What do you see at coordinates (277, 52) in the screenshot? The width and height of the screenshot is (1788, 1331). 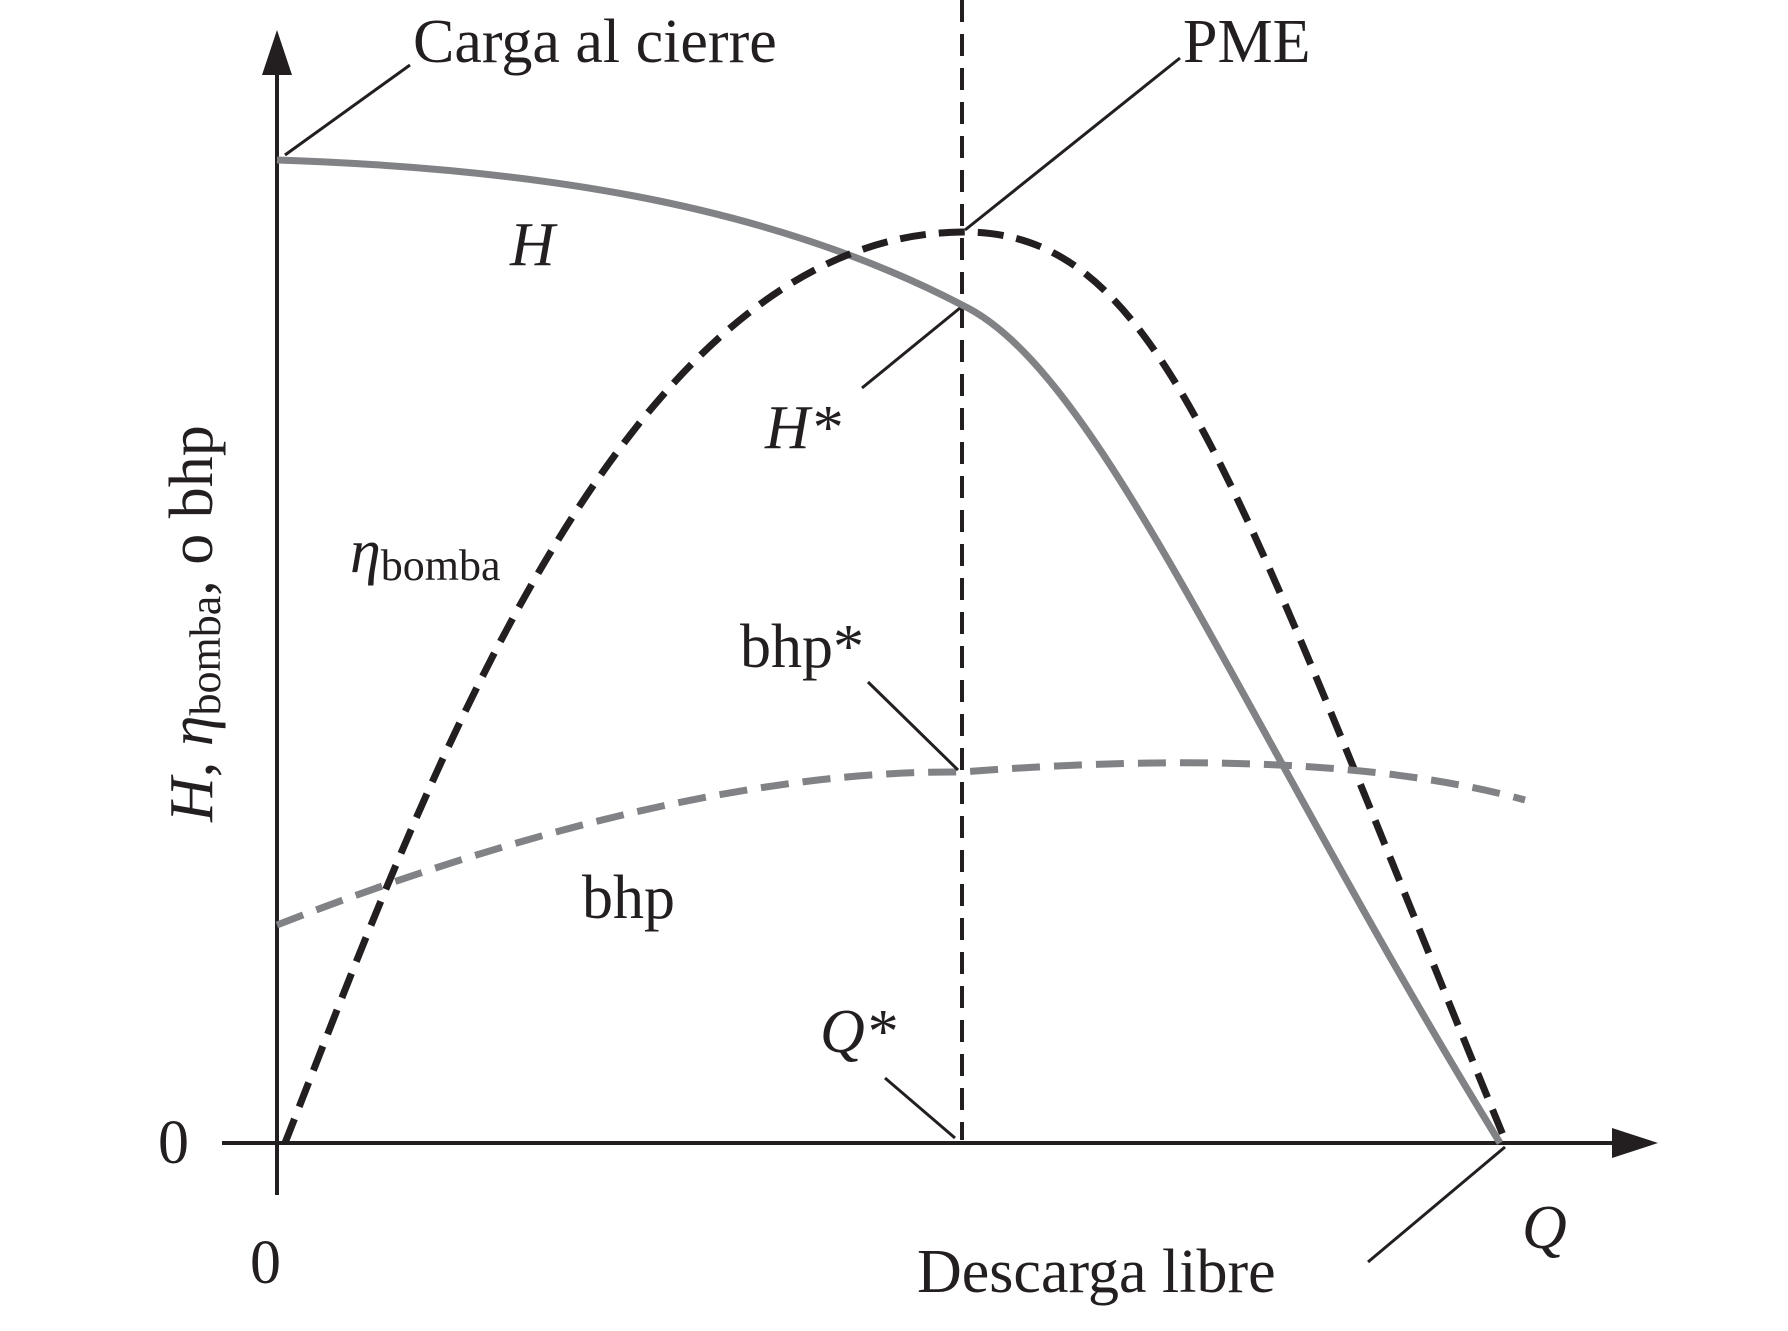 I see `y-axis-arrowhead` at bounding box center [277, 52].